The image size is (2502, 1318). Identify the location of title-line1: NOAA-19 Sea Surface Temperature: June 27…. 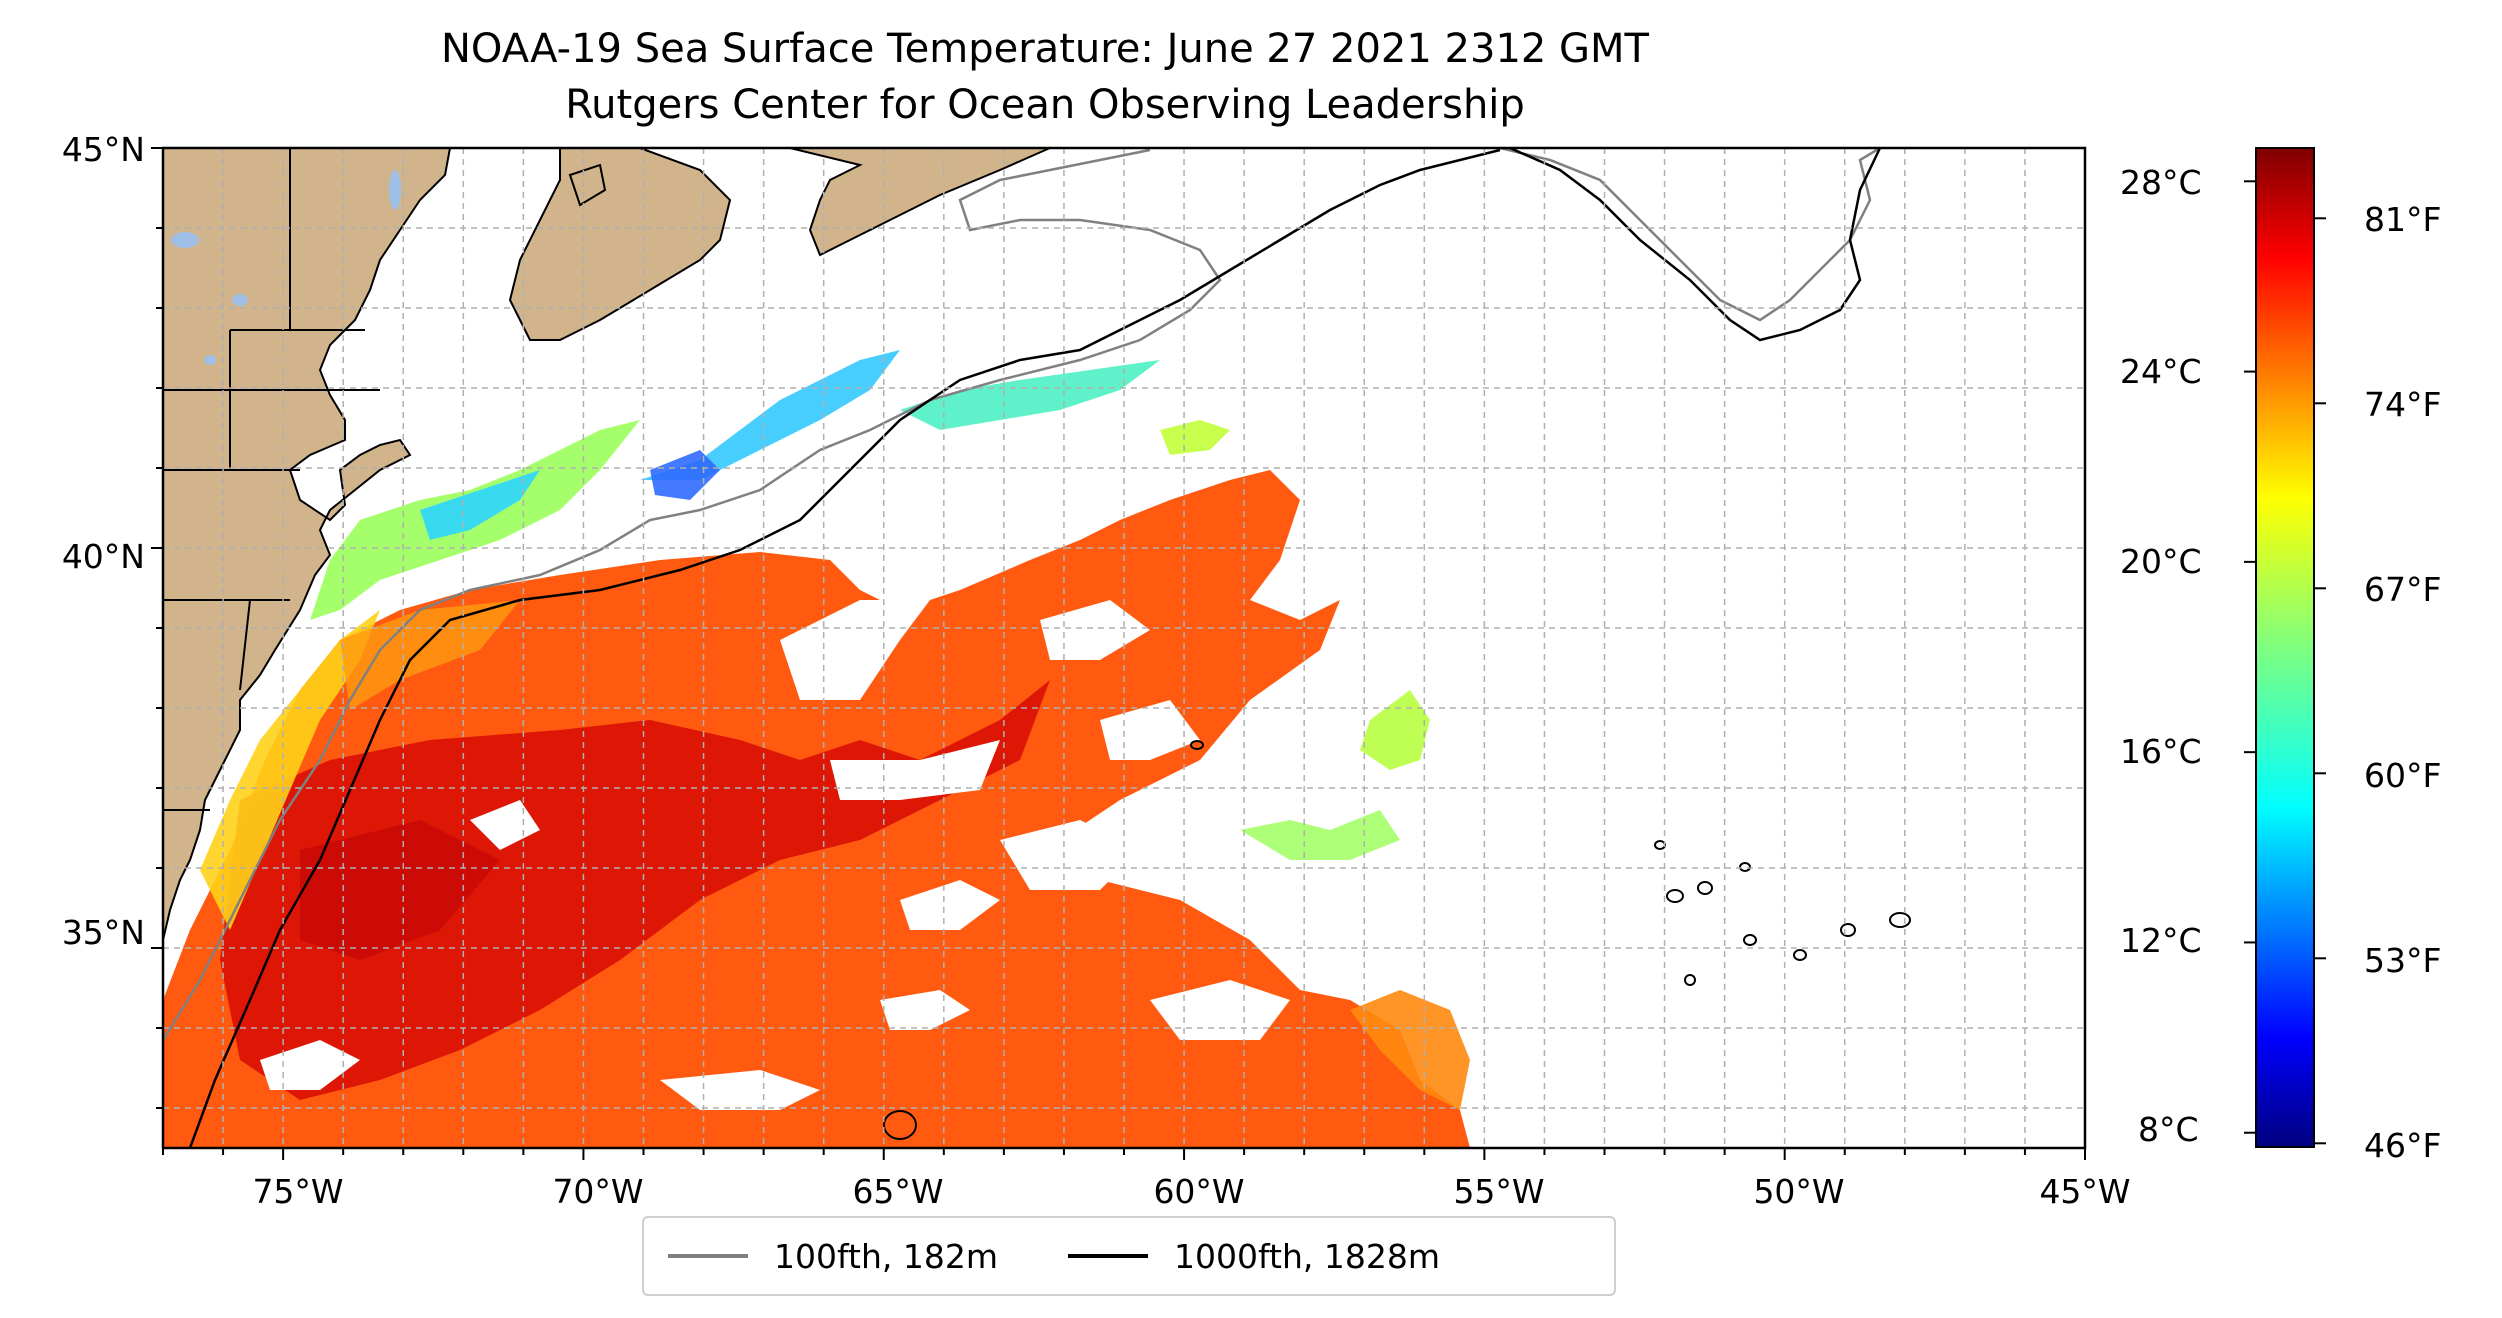
(1044, 49).